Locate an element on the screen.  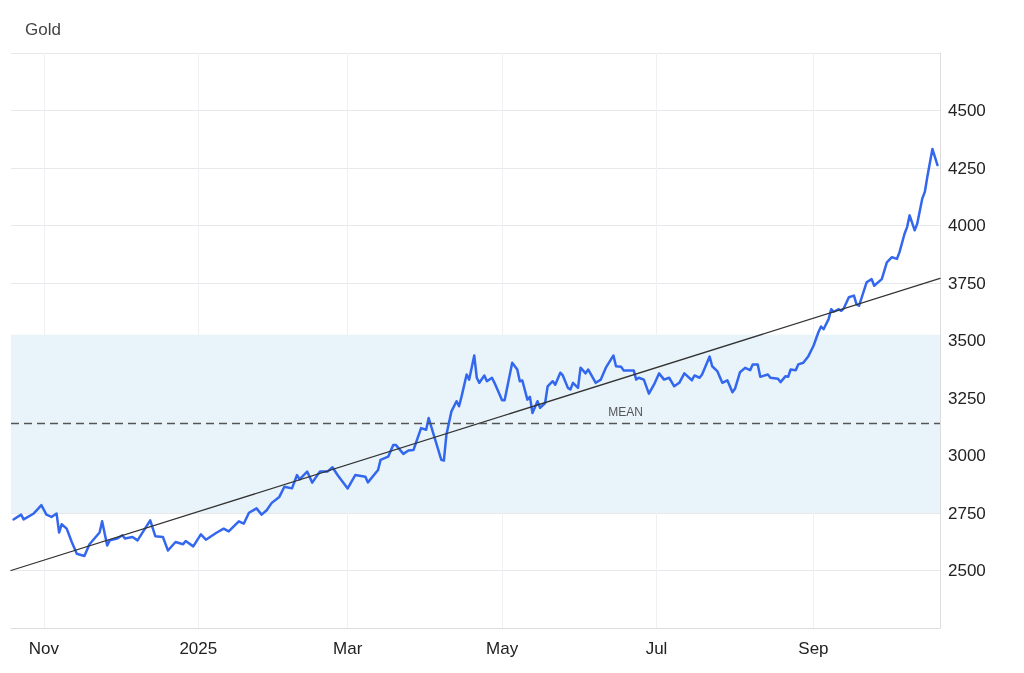
y-tick-label: 3250 is located at coordinates (967, 398).